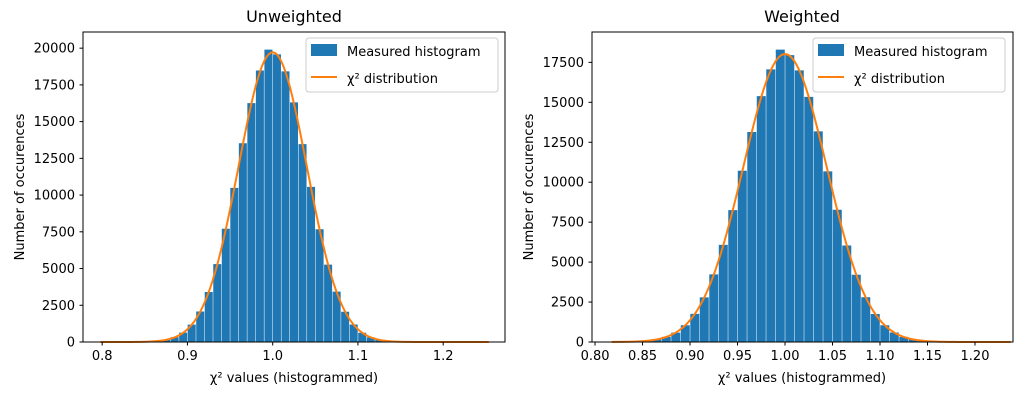 The image size is (1023, 405). Describe the element at coordinates (785, 356) in the screenshot. I see `x-tick-label: 1.00` at that location.